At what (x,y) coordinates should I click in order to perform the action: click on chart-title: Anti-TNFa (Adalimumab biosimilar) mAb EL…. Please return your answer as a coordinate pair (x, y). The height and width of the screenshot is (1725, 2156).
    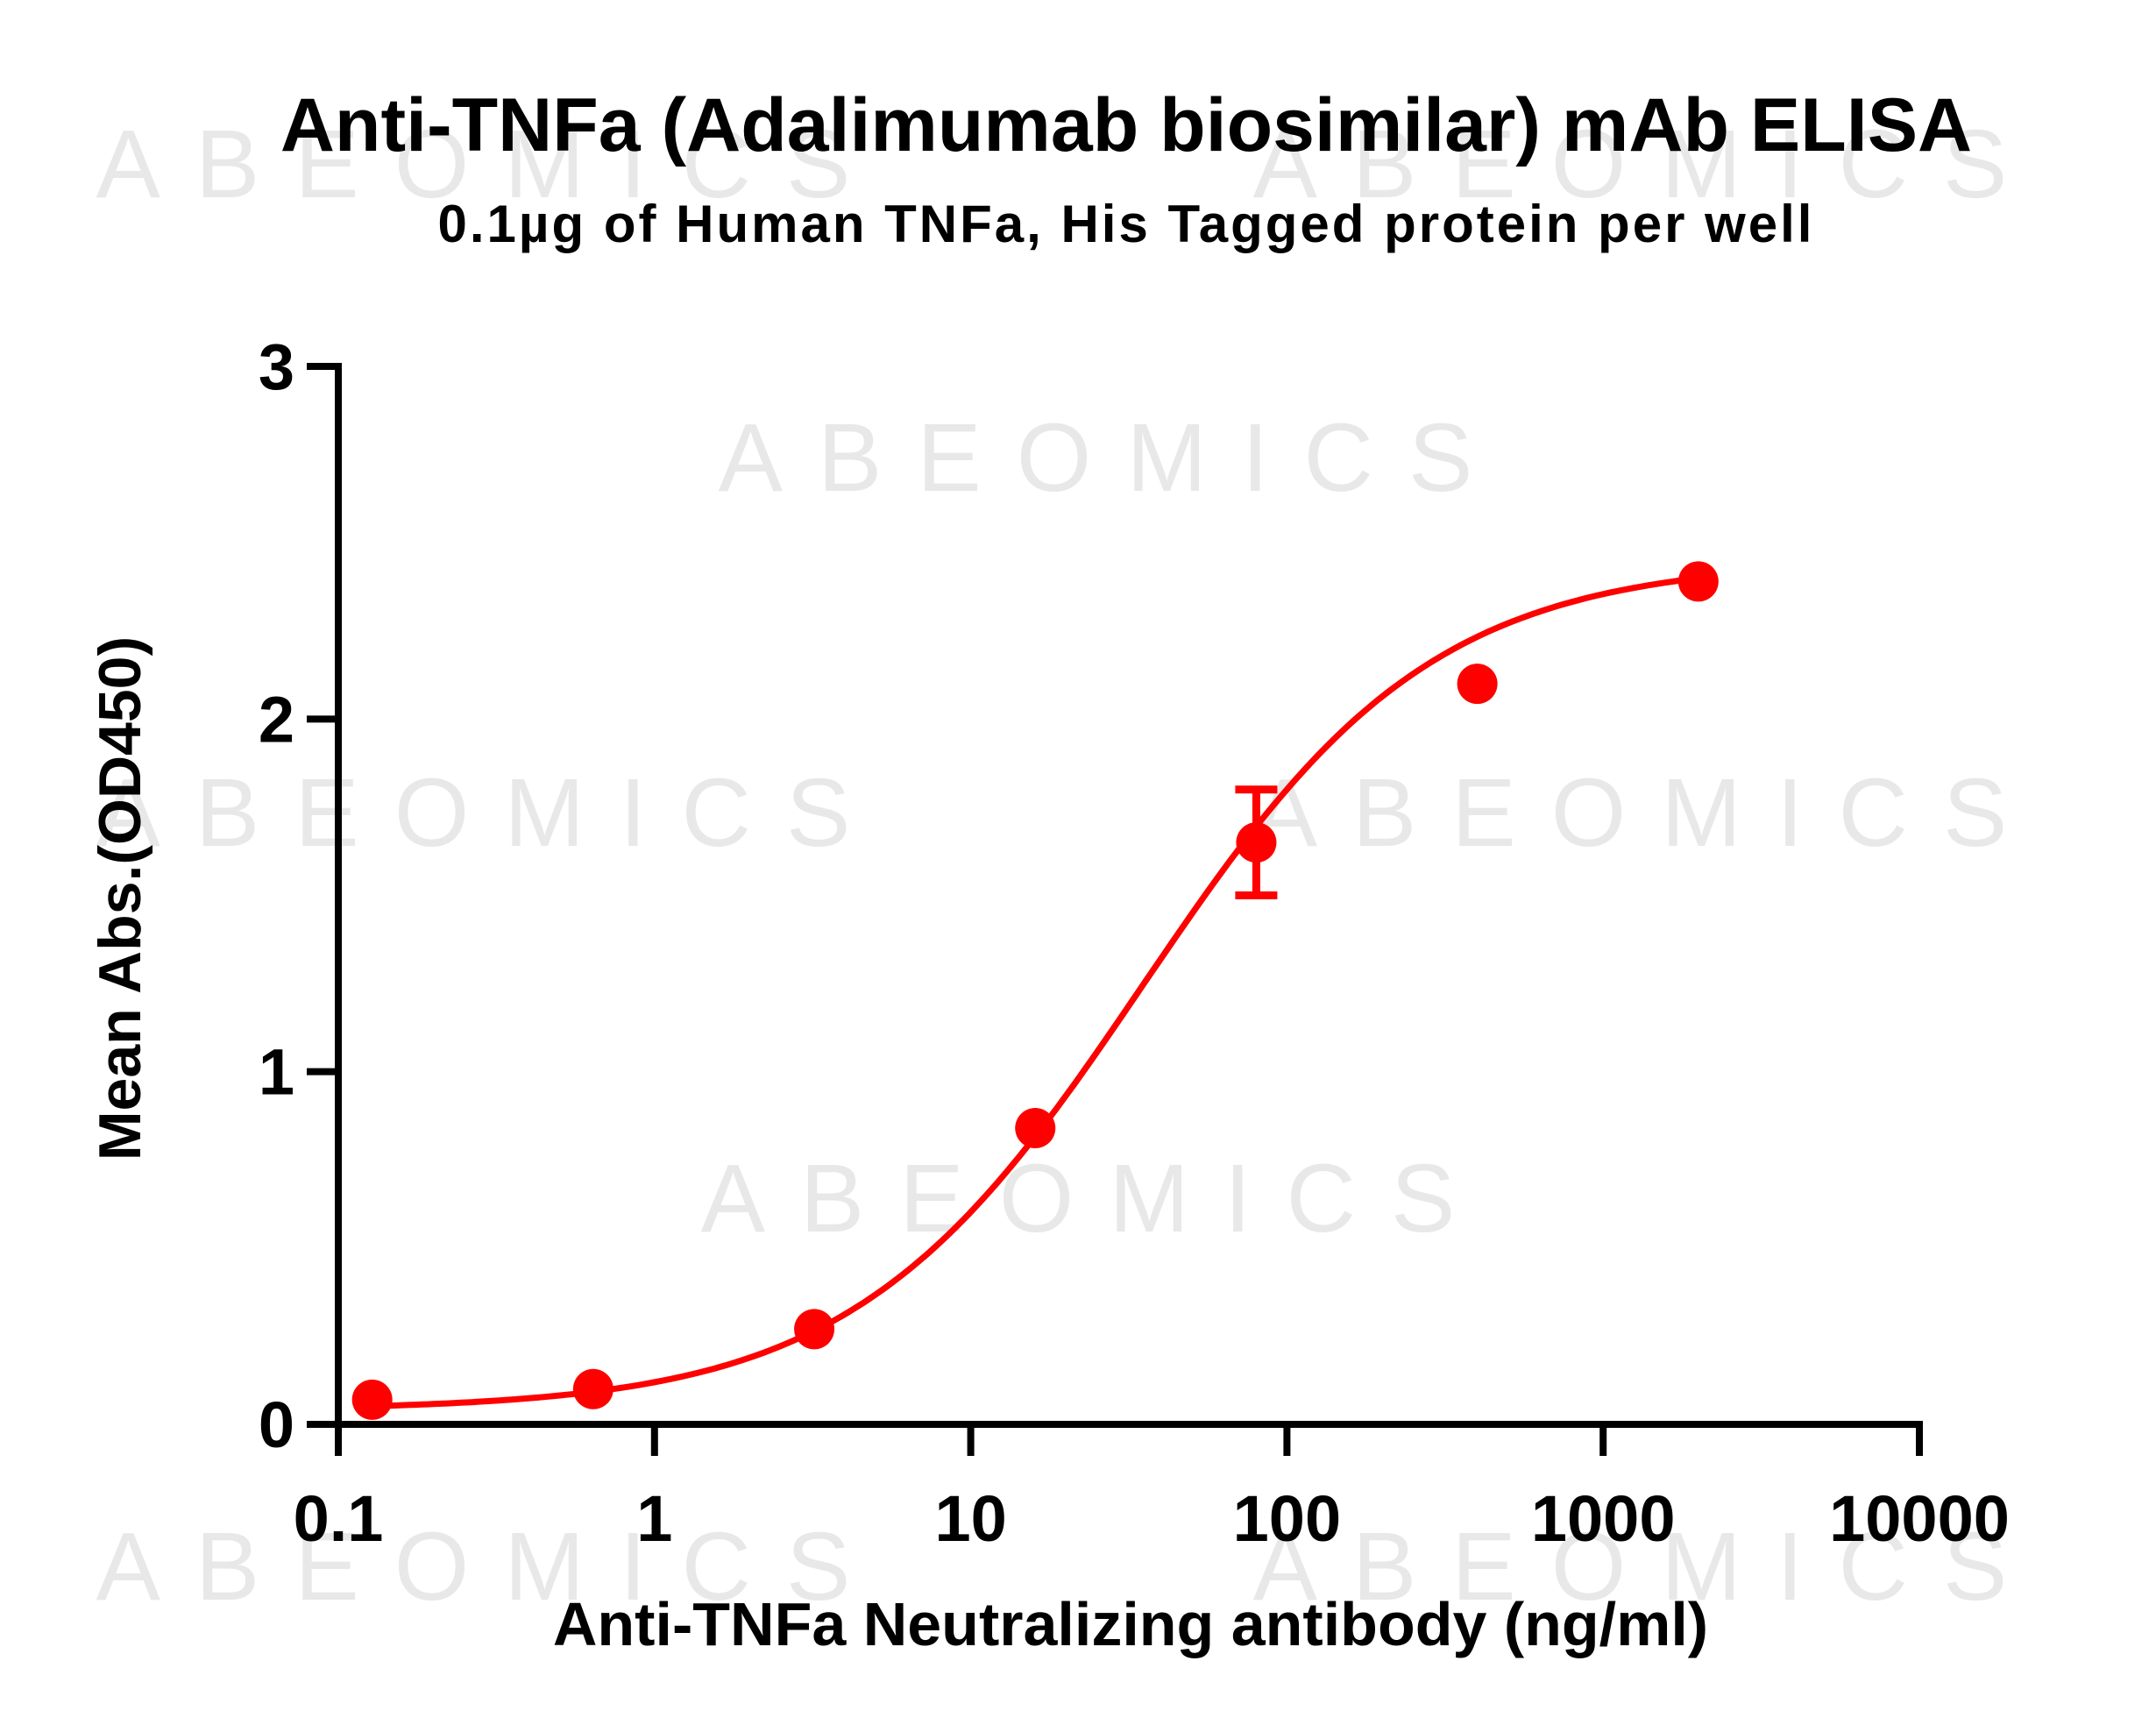
    Looking at the image, I should click on (1126, 125).